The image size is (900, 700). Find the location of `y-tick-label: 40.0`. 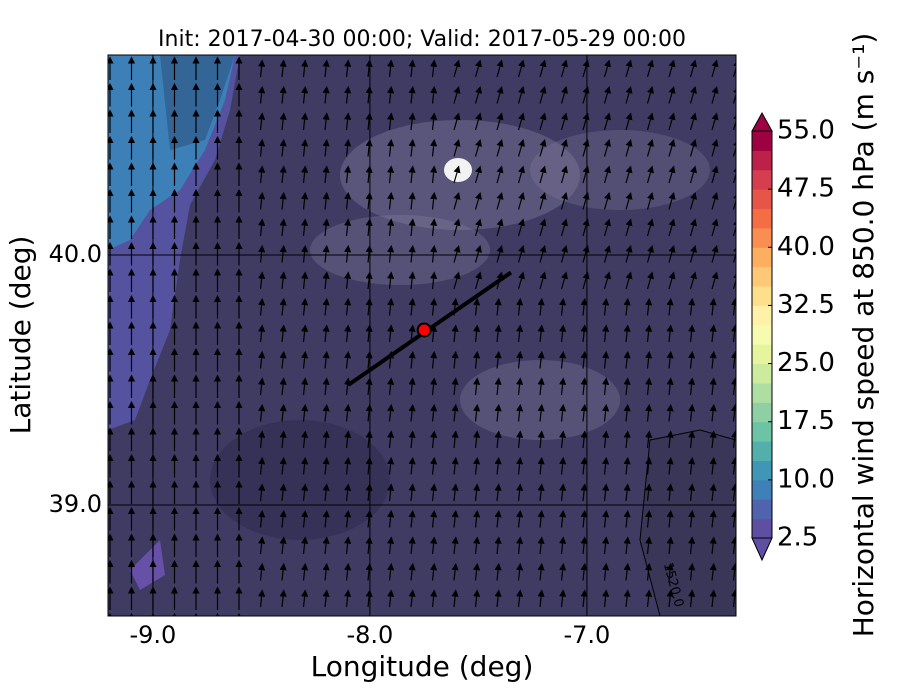

y-tick-label: 40.0 is located at coordinates (75, 254).